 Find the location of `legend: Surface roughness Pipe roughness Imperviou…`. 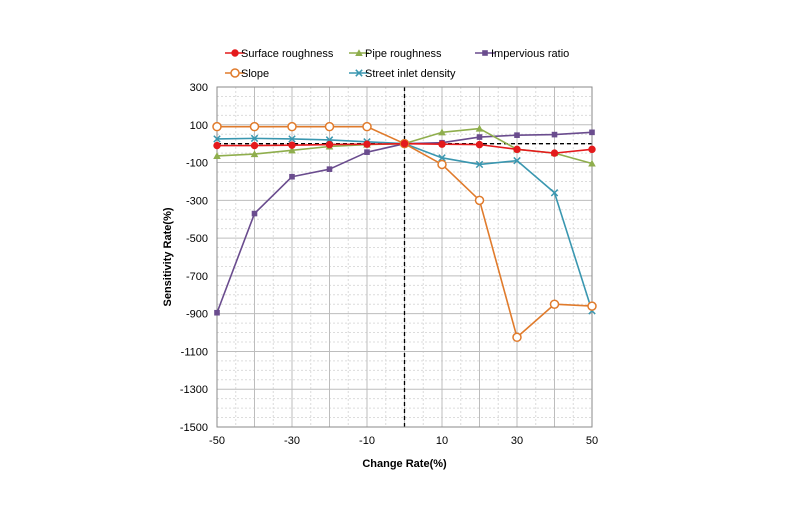

legend: Surface roughness Pipe roughness Imperviou… is located at coordinates (397, 64).